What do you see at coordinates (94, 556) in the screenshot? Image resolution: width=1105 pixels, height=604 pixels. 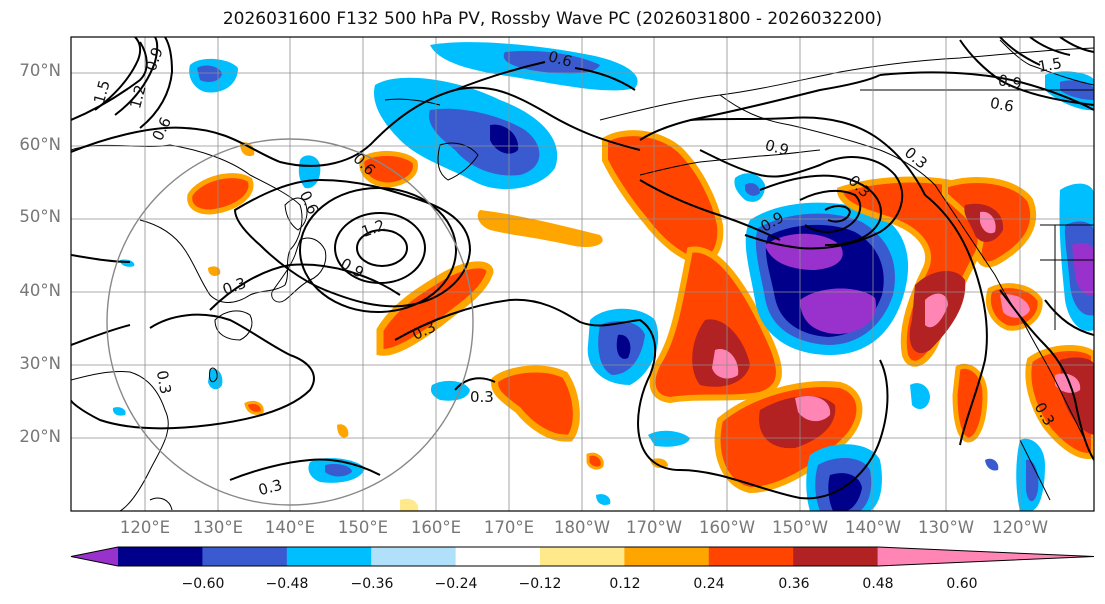 I see `colorbar-extend-min` at bounding box center [94, 556].